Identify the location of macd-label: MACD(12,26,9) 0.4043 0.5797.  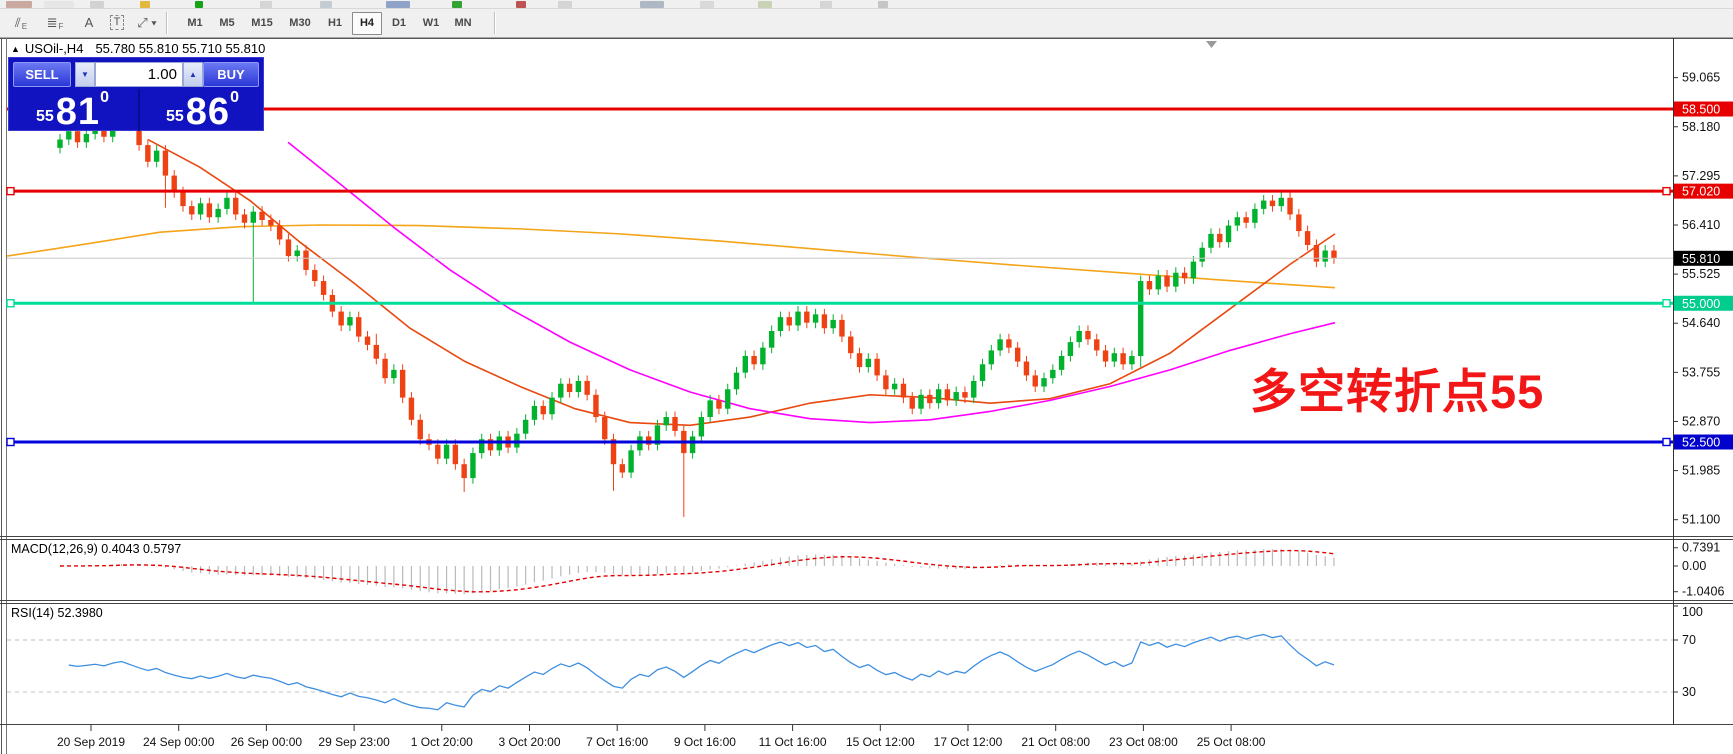
(96, 549).